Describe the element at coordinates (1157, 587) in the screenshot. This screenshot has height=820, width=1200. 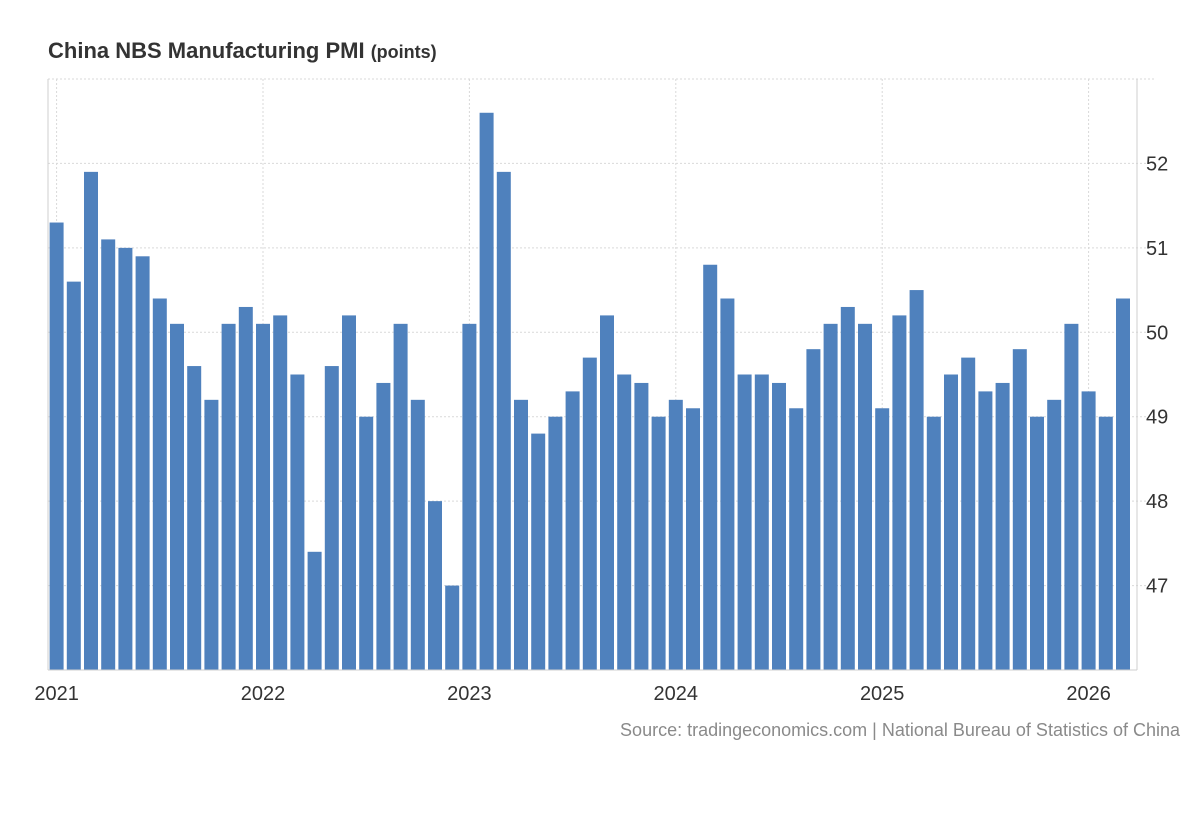
I see `y-tick-label: 47` at that location.